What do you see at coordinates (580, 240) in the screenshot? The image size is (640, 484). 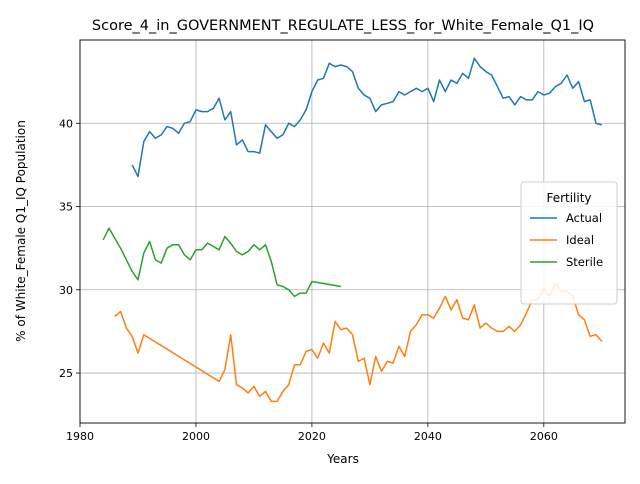 I see `legend-label-ideal: Ideal` at bounding box center [580, 240].